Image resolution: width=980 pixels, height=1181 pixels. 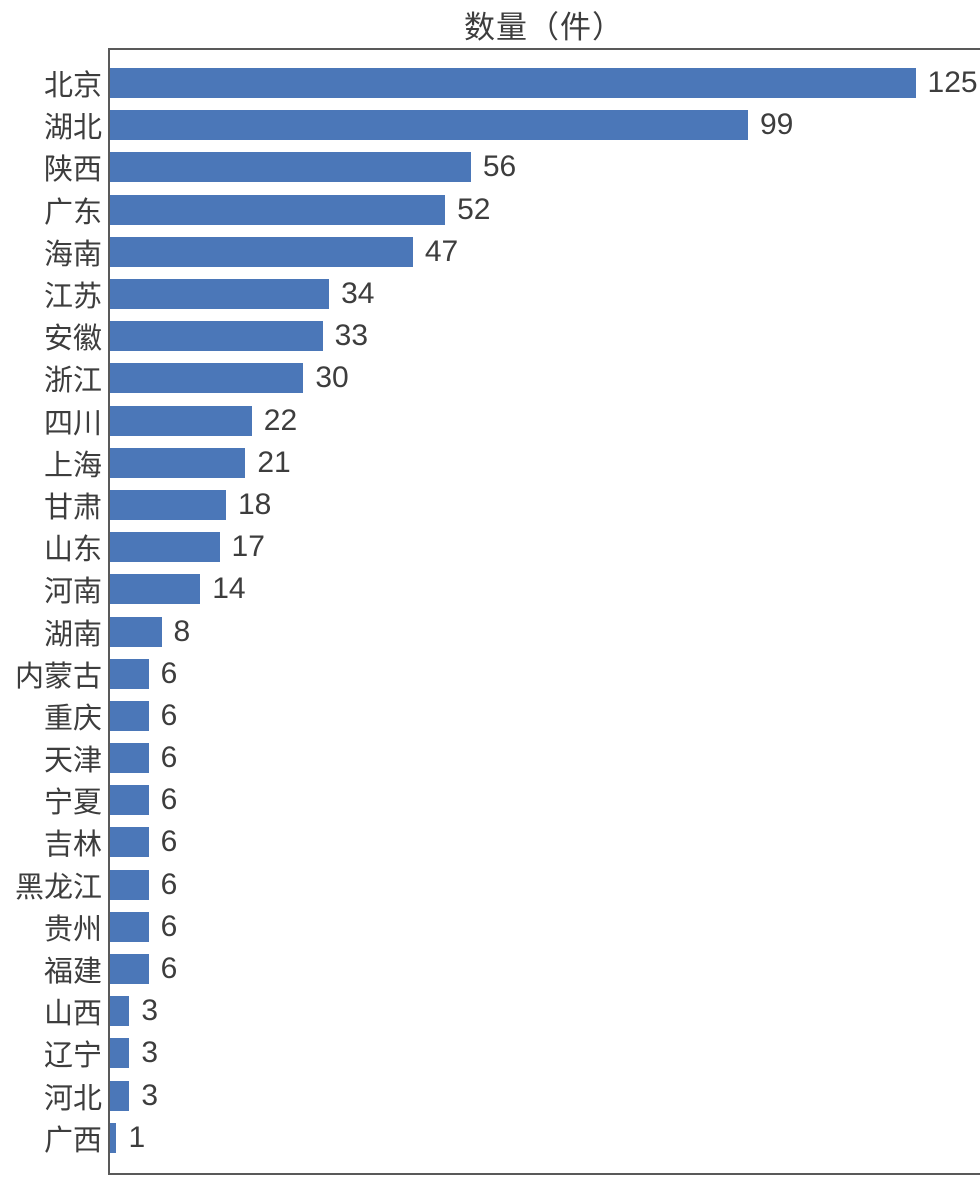 I want to click on value-label: 30, so click(x=332, y=378).